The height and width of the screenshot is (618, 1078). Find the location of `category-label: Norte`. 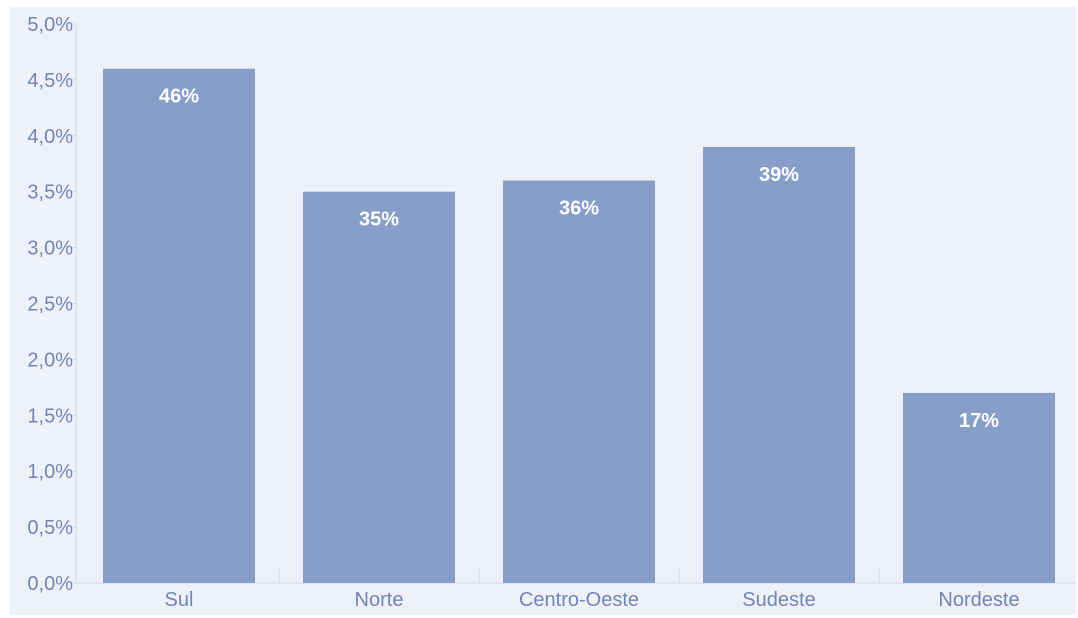

category-label: Norte is located at coordinates (379, 600).